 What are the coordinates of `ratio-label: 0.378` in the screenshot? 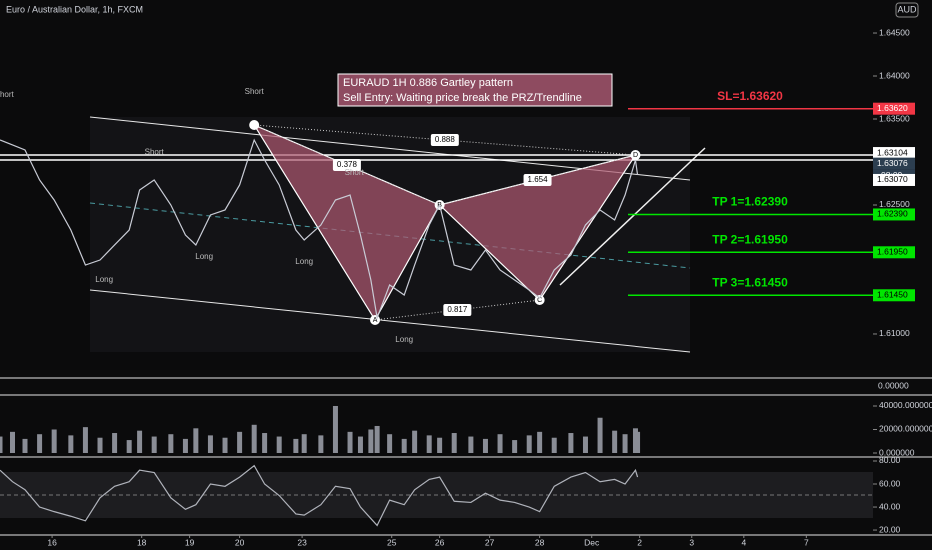 It's located at (347, 164).